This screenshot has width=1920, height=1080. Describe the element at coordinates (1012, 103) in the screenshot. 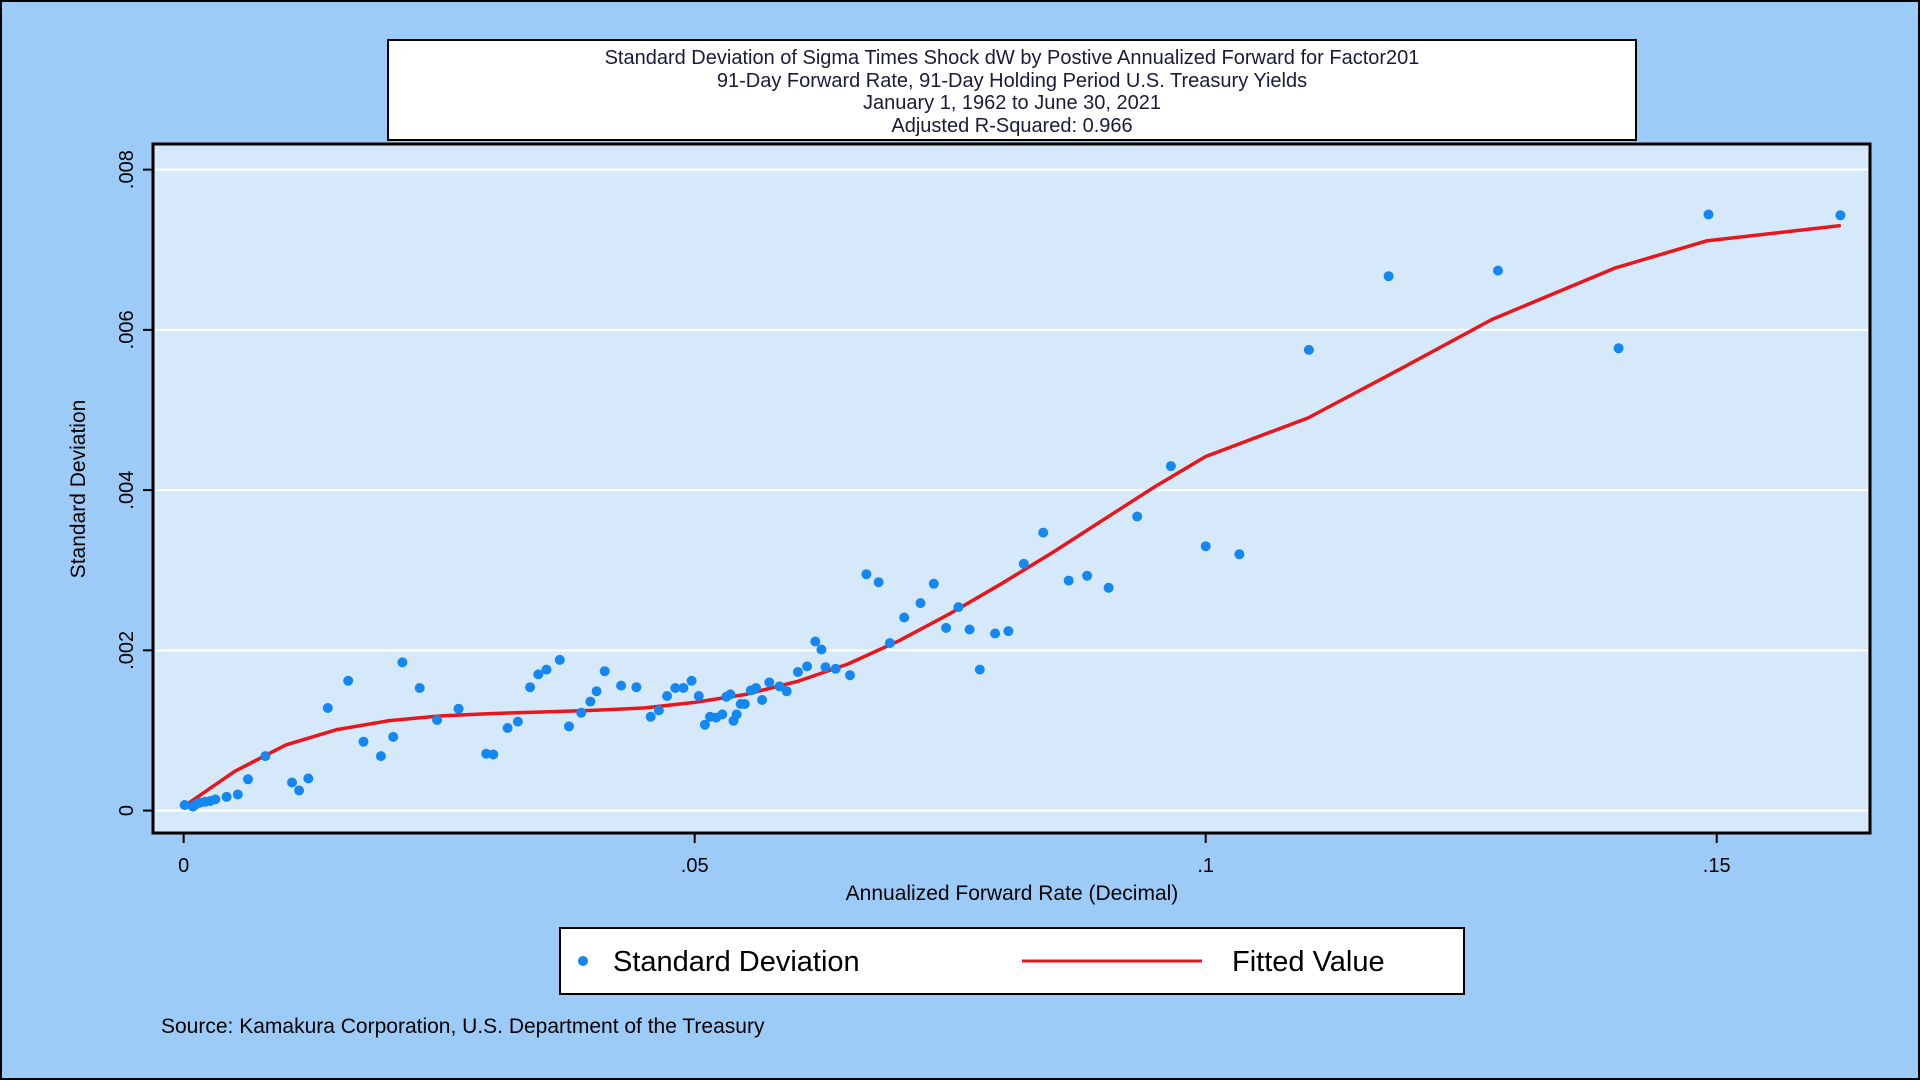

I see `chart-title-line-3: January 1, 1962 to June 30, 2021` at that location.